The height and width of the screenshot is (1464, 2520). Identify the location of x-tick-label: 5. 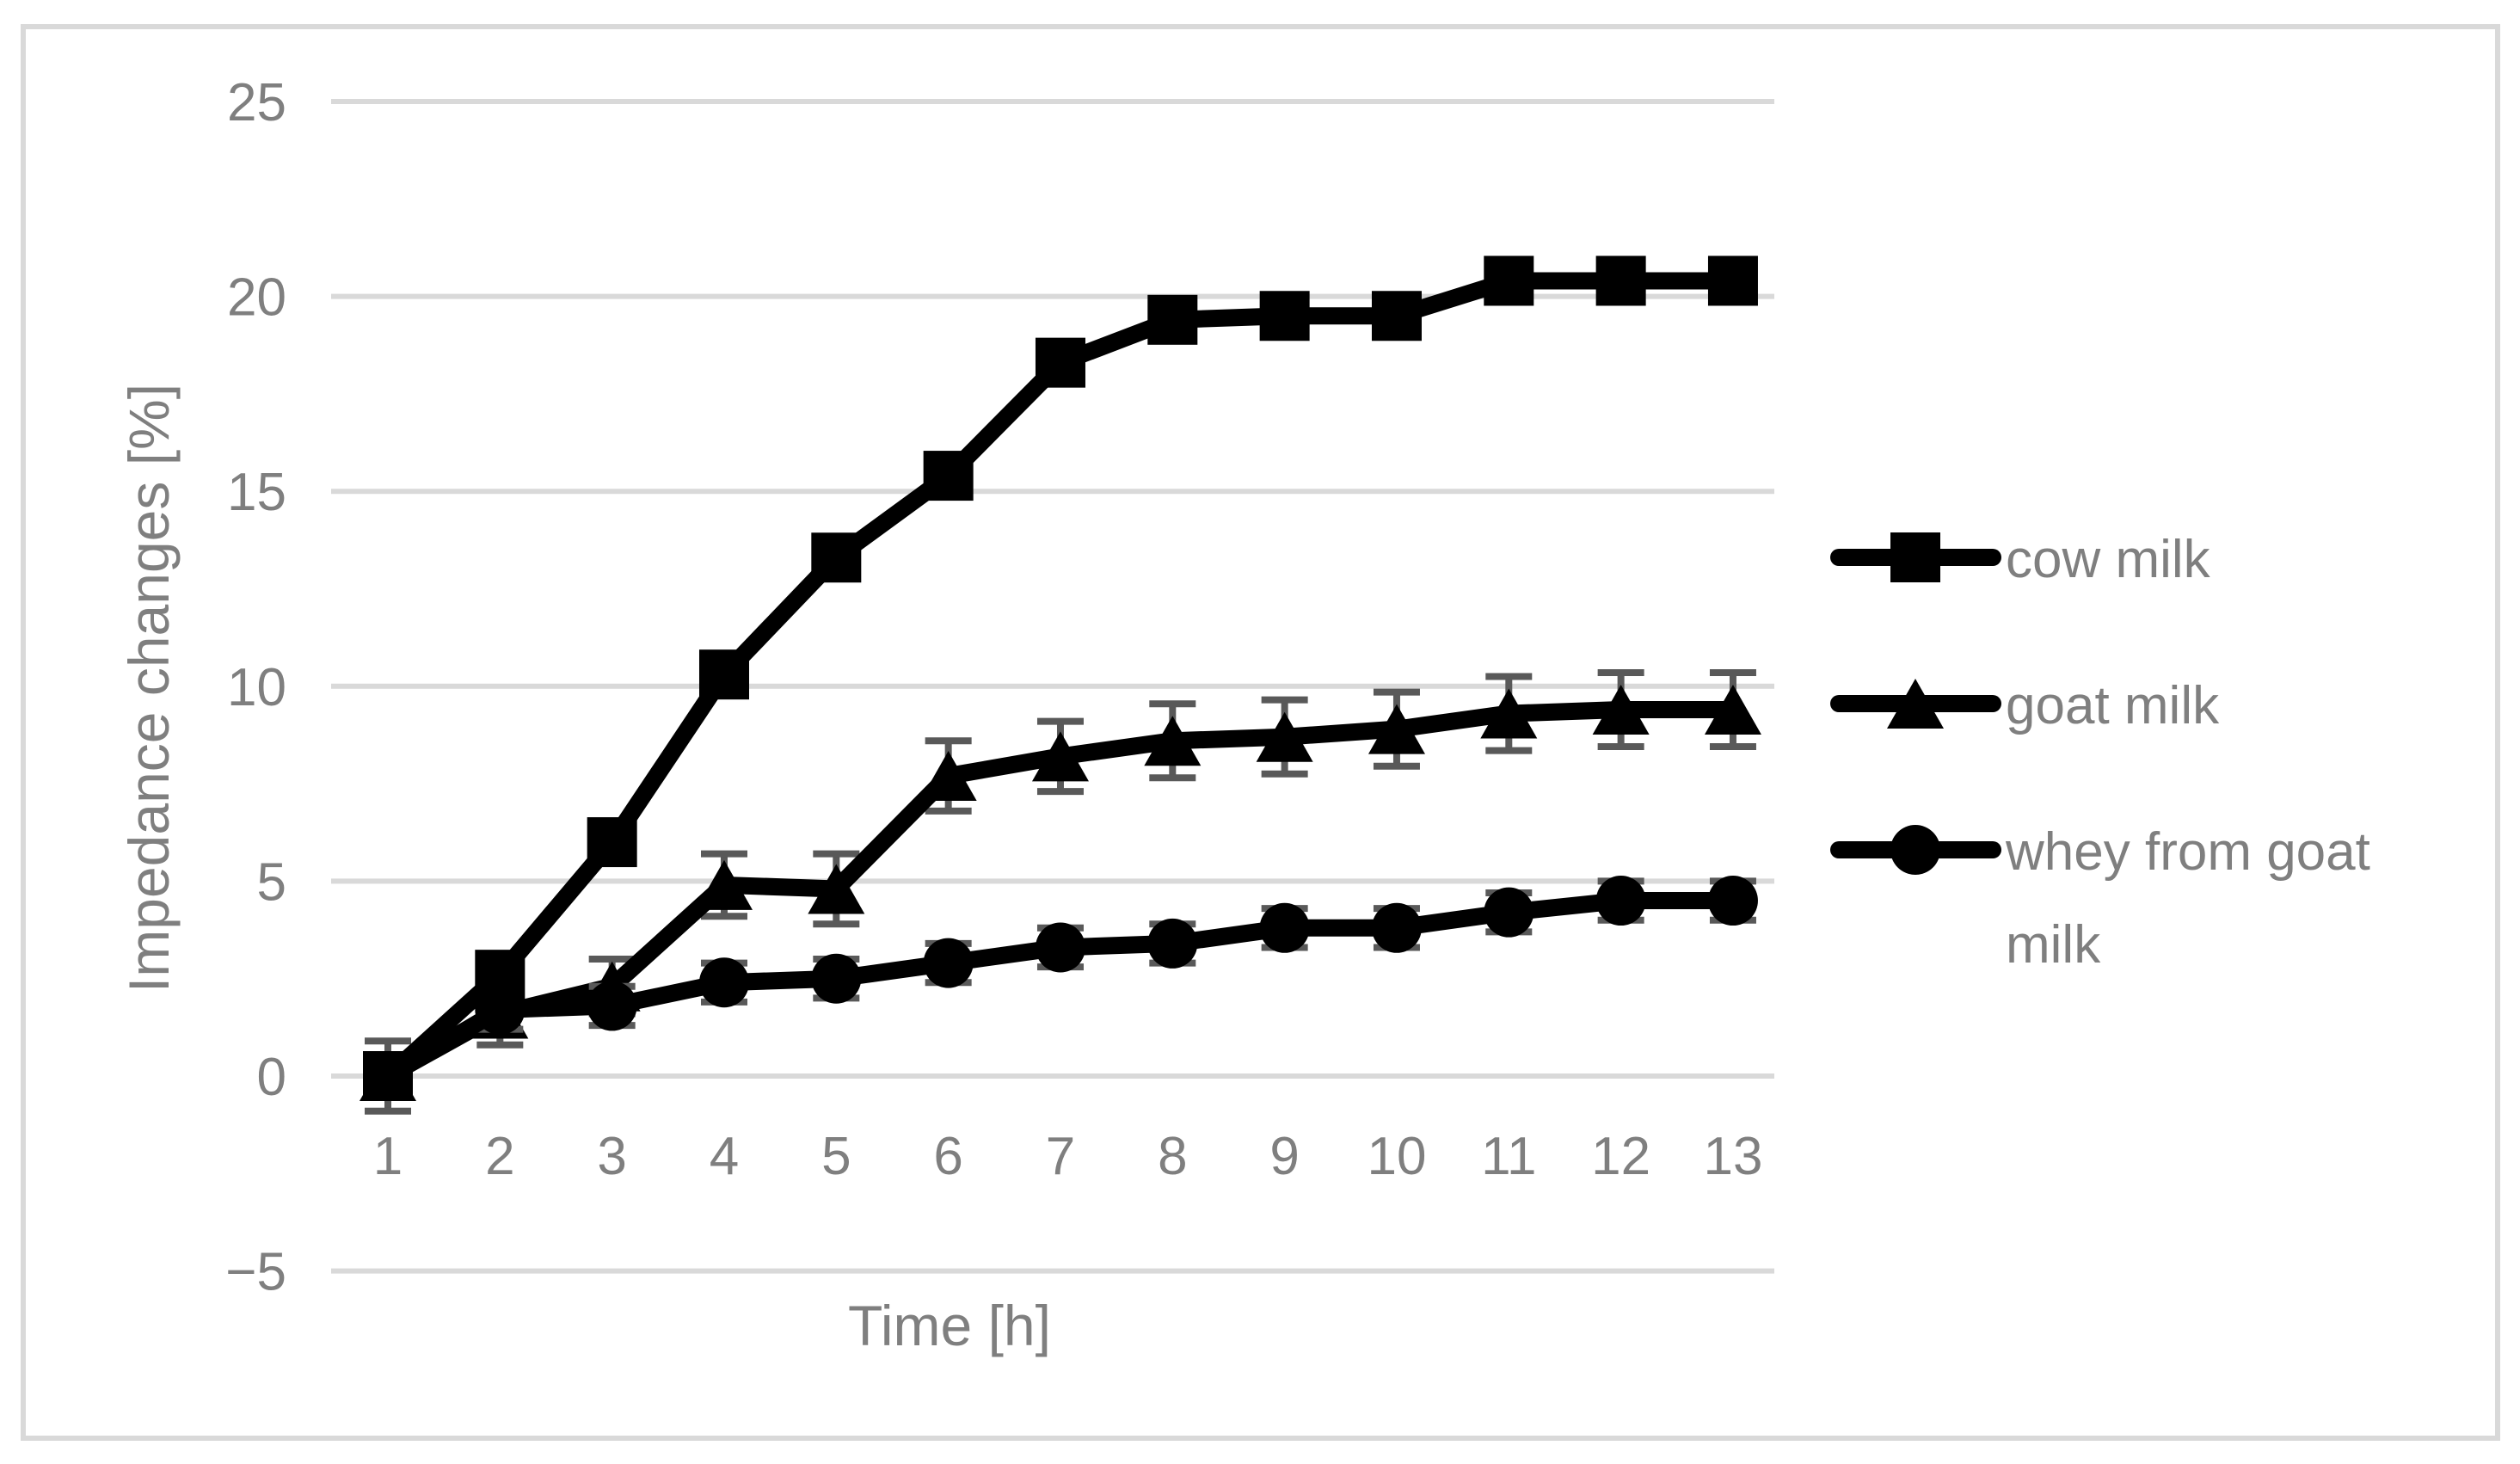
(836, 1156).